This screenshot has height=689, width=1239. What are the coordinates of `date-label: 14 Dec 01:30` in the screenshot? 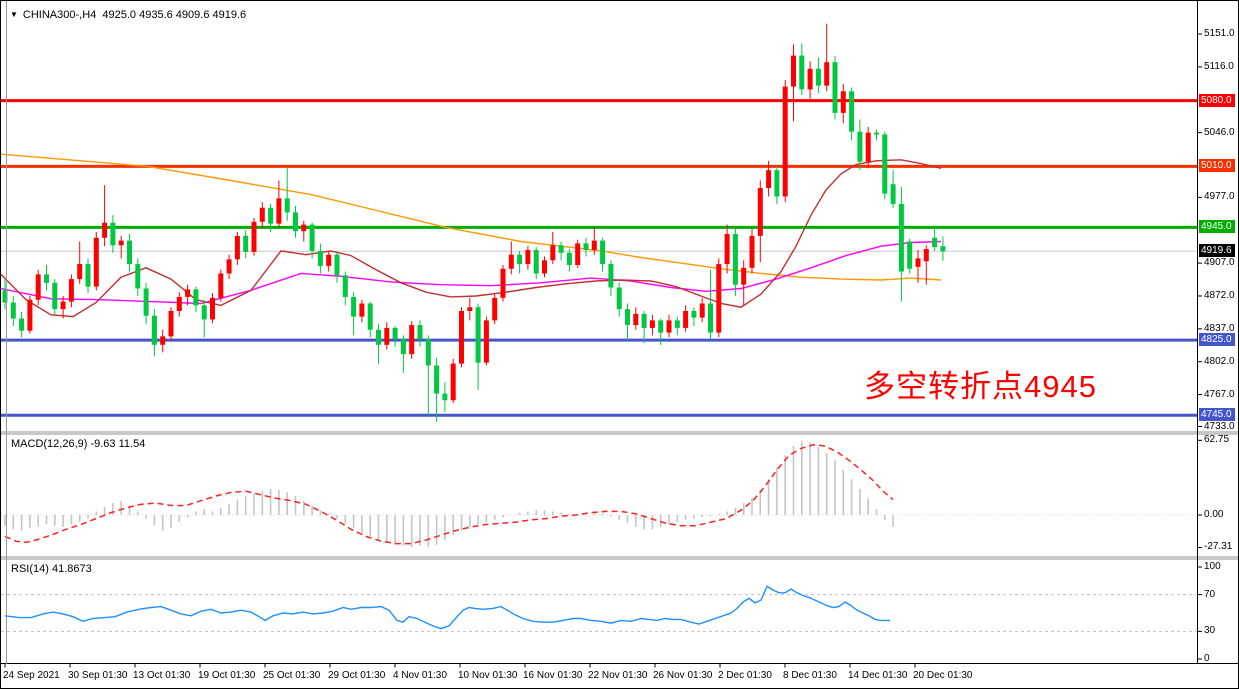 It's located at (878, 675).